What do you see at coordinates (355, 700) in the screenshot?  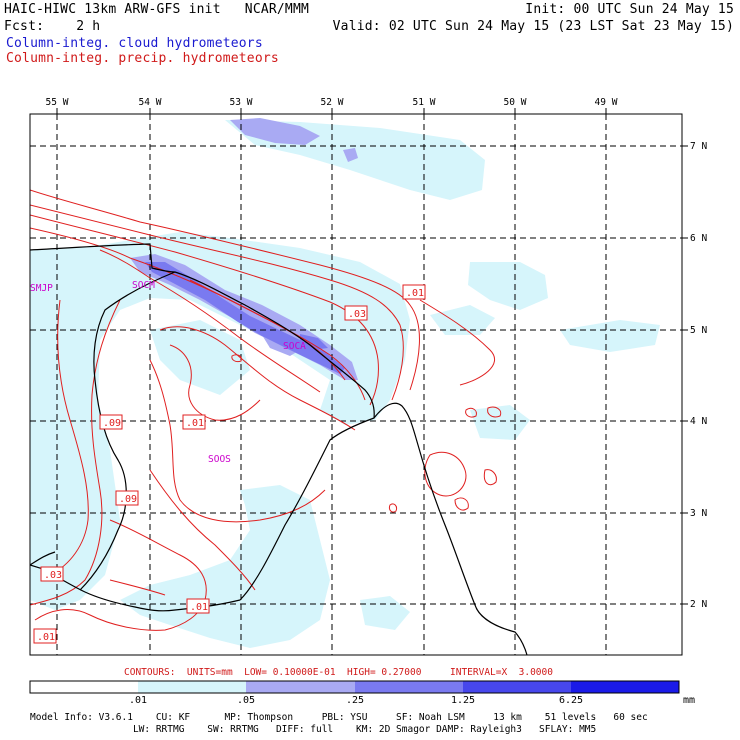 I see `colorbar-tick: .25` at bounding box center [355, 700].